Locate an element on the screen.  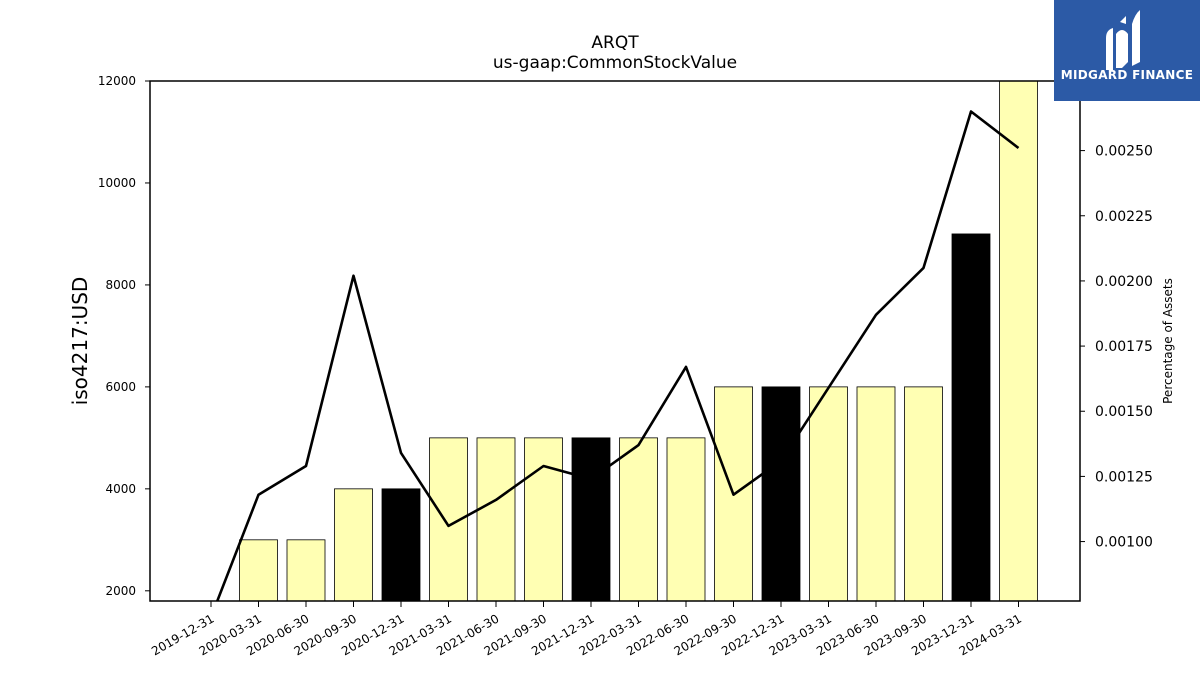
y-tick-label: 2000 is located at coordinates (120, 591).